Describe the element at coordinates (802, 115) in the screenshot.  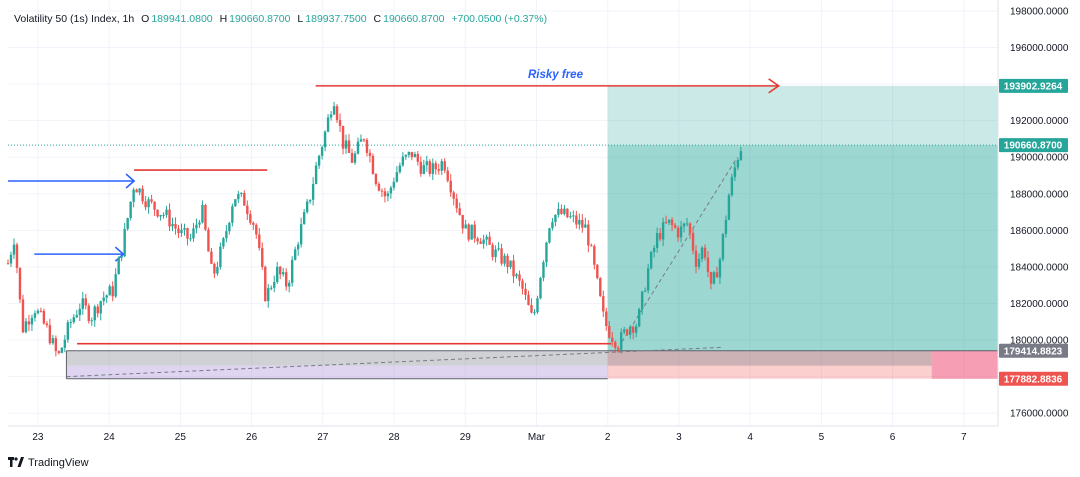
I see `take-profit-zone-light` at that location.